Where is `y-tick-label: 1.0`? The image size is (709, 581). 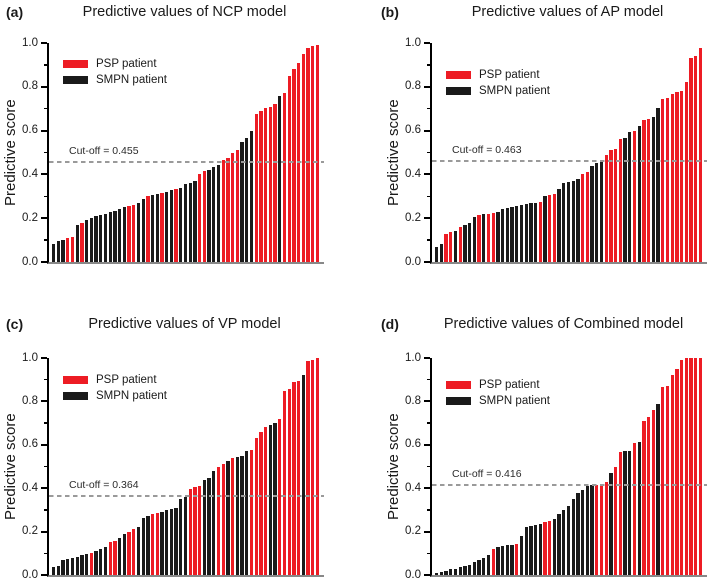
y-tick-label: 1.0 is located at coordinates (30, 357).